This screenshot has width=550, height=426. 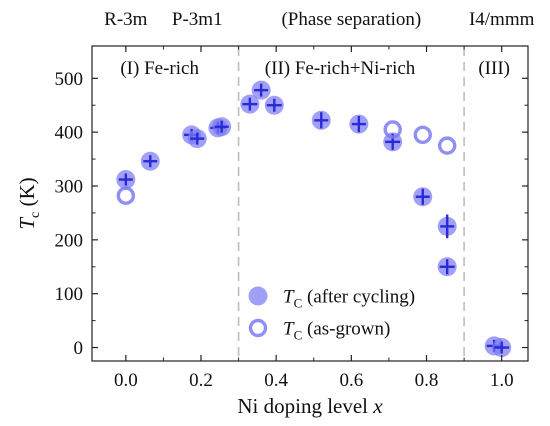 What do you see at coordinates (69, 187) in the screenshot?
I see `y-tick-label: 300` at bounding box center [69, 187].